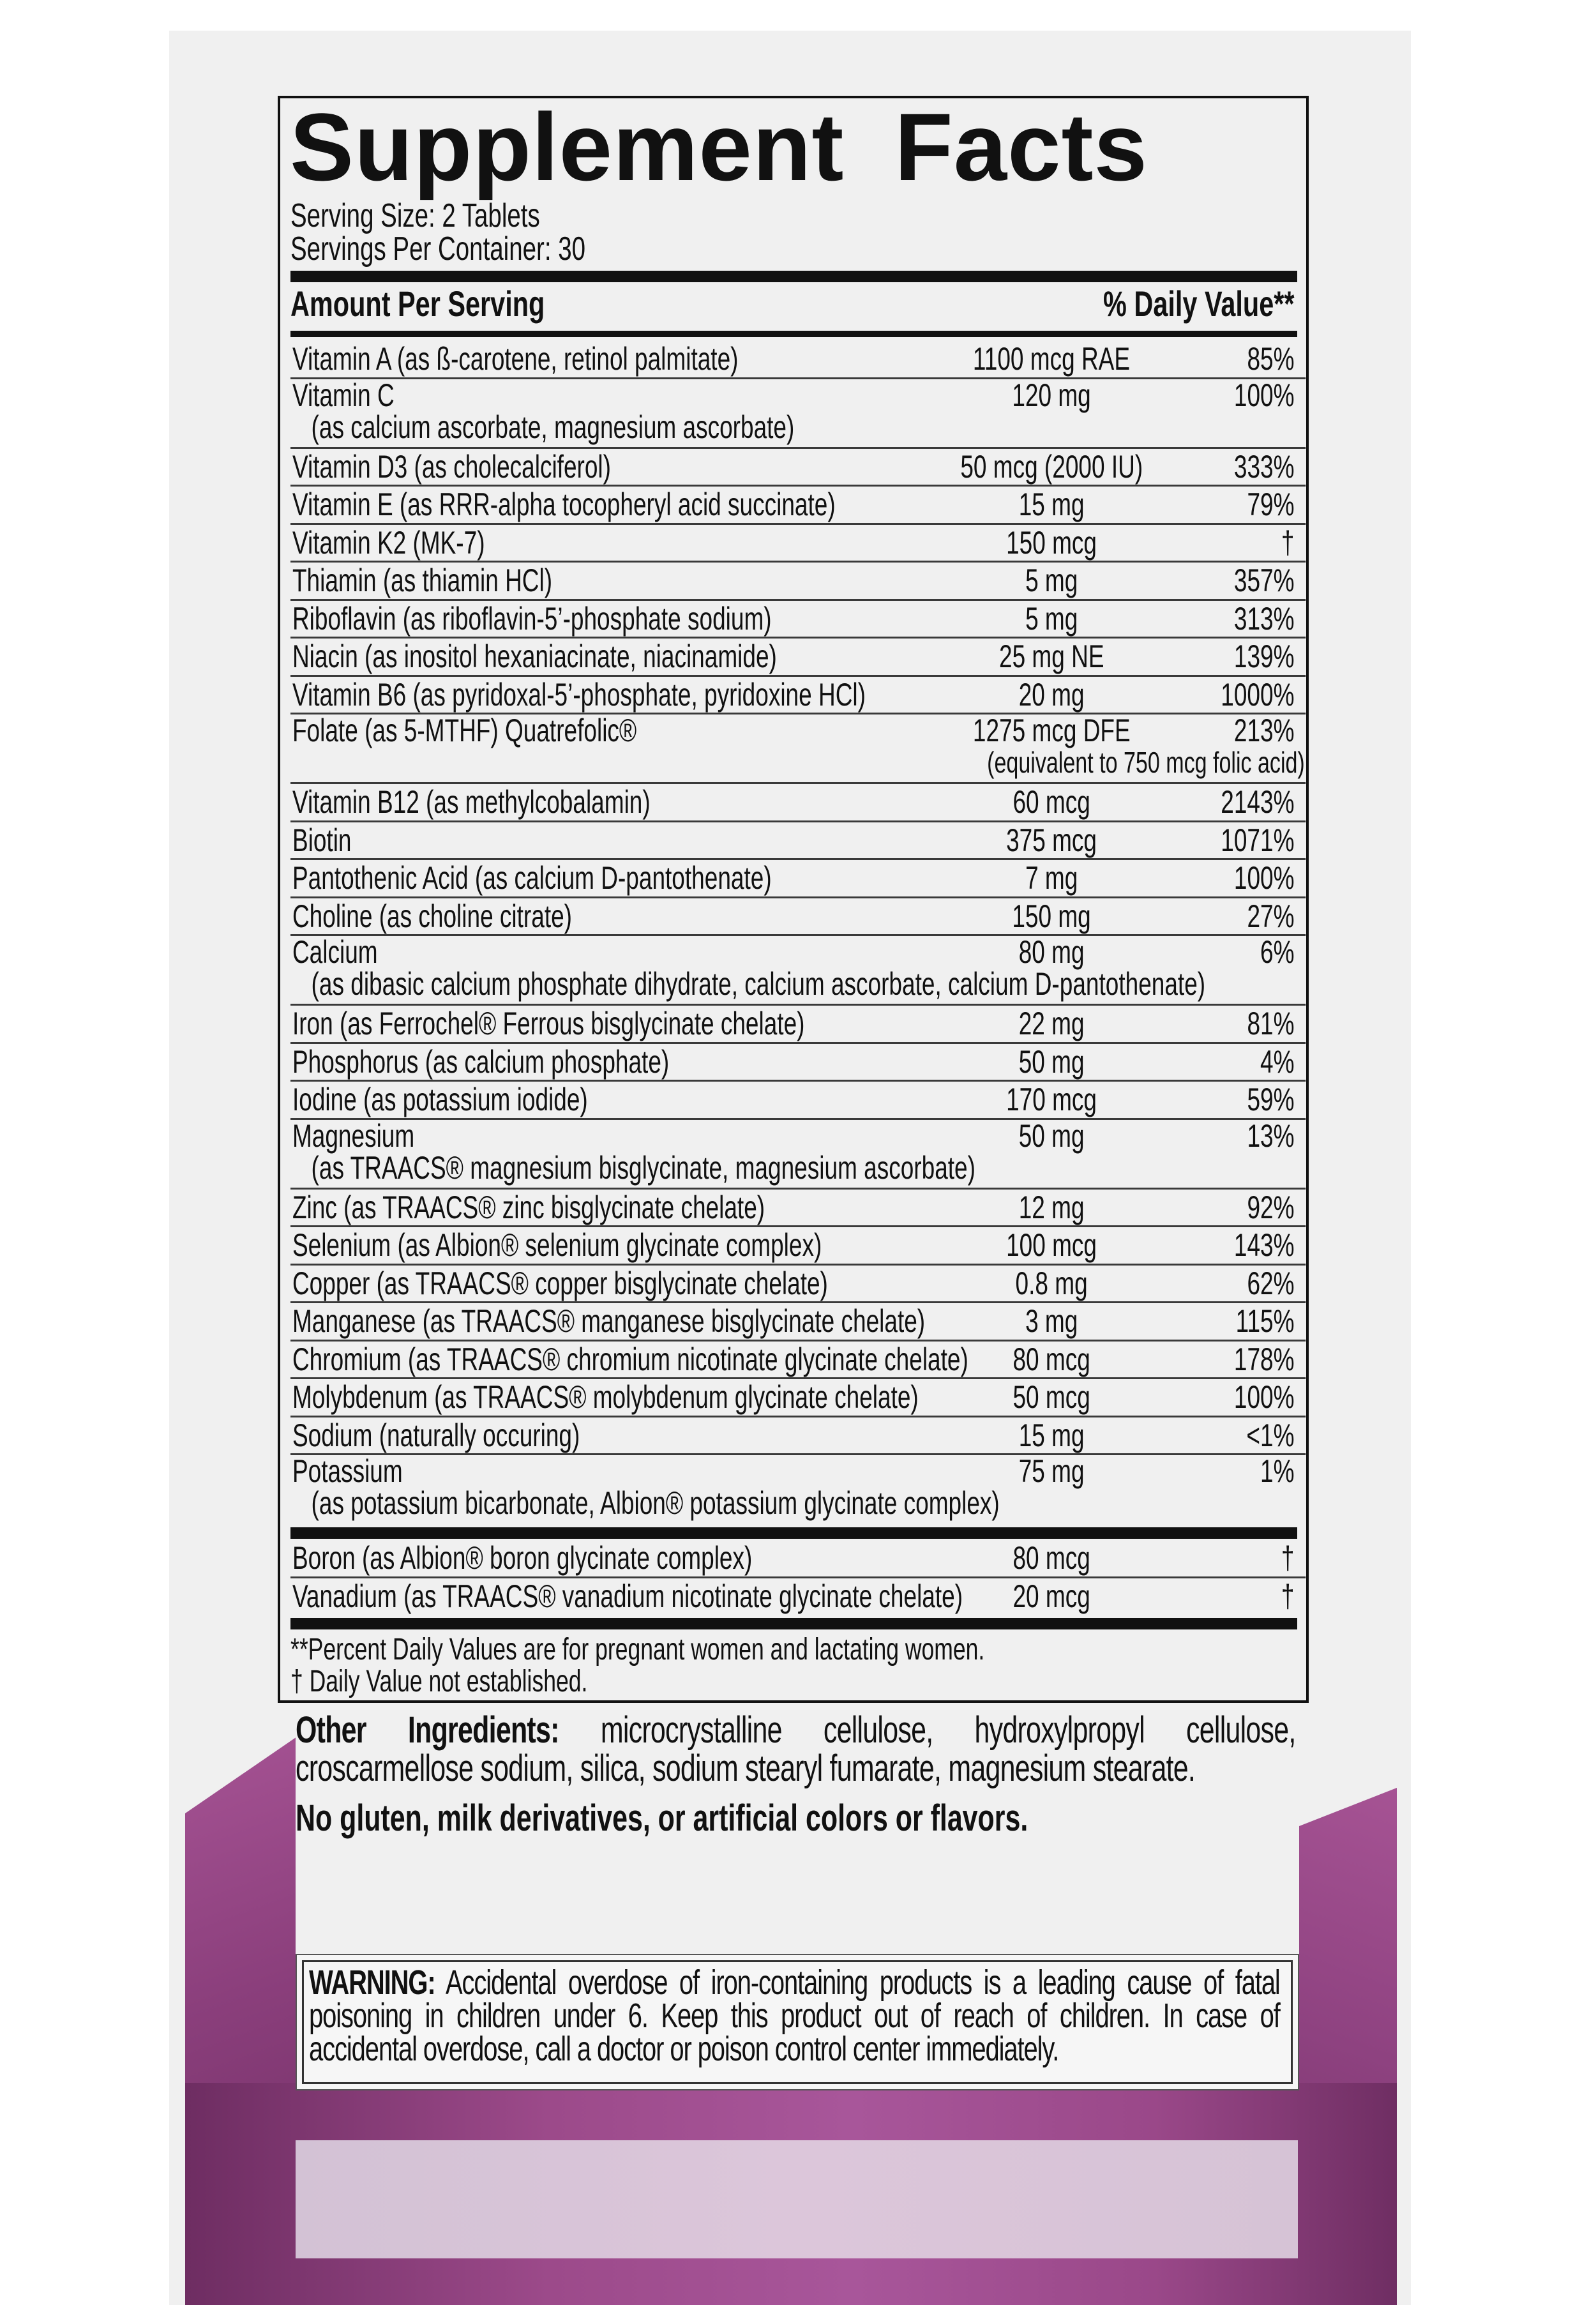 The width and height of the screenshot is (1596, 2305). I want to click on nutrient-amount: 60 mcg, so click(1051, 802).